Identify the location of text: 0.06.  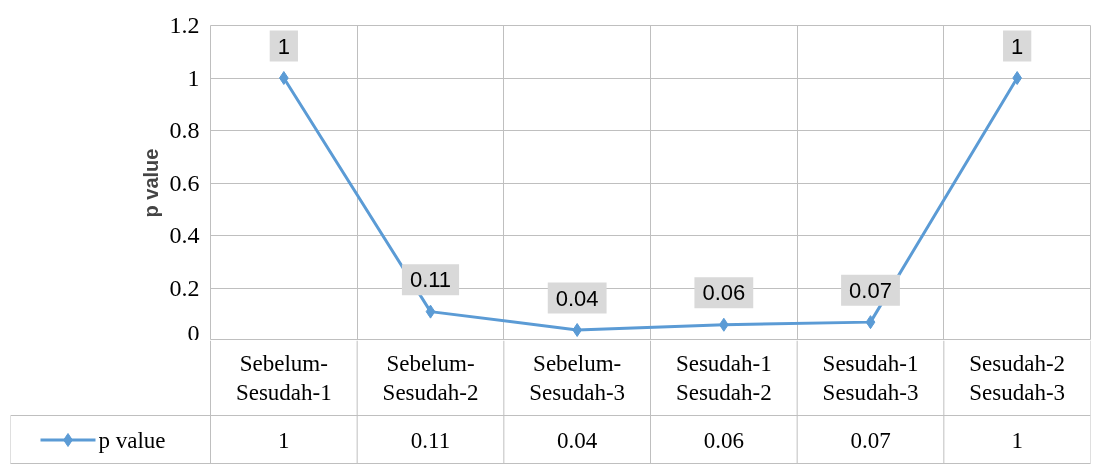
(723, 440).